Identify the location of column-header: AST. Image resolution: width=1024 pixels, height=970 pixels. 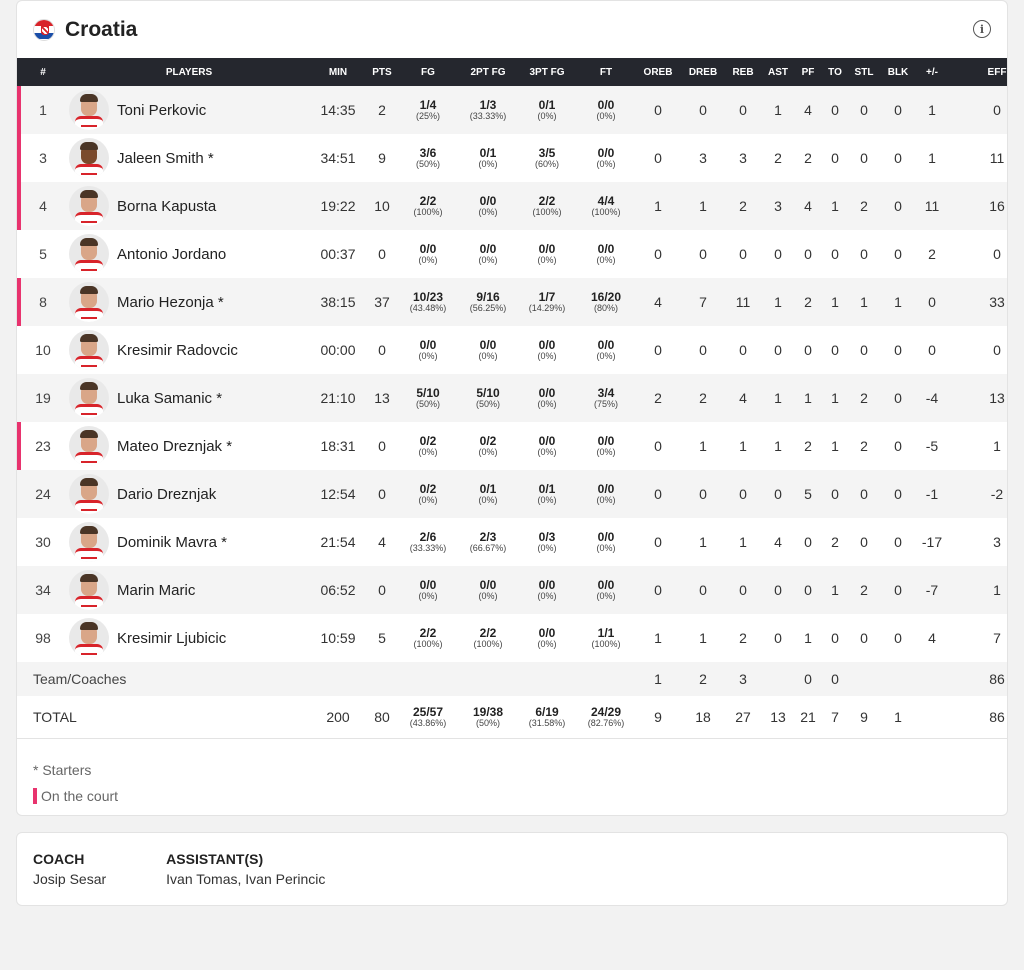
(778, 72).